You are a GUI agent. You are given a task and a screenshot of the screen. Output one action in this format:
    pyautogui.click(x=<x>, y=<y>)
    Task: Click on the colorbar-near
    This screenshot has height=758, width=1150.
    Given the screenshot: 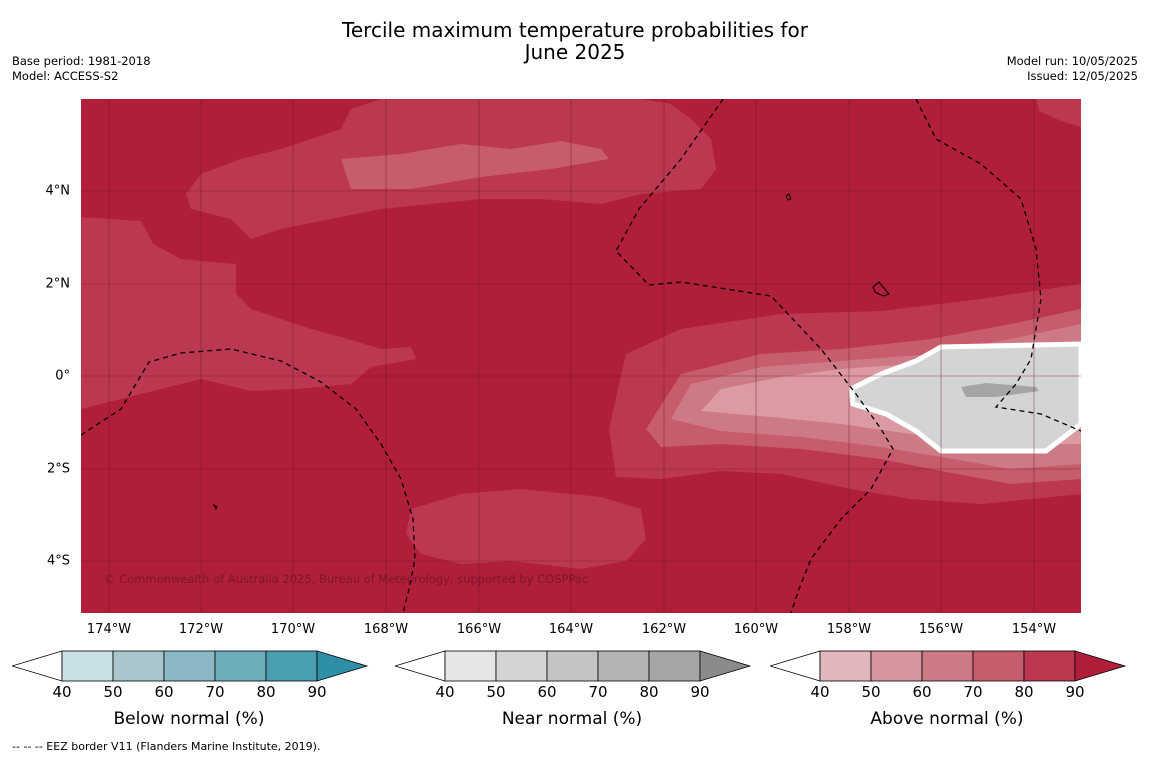 What is the action you would take?
    pyautogui.click(x=572, y=666)
    